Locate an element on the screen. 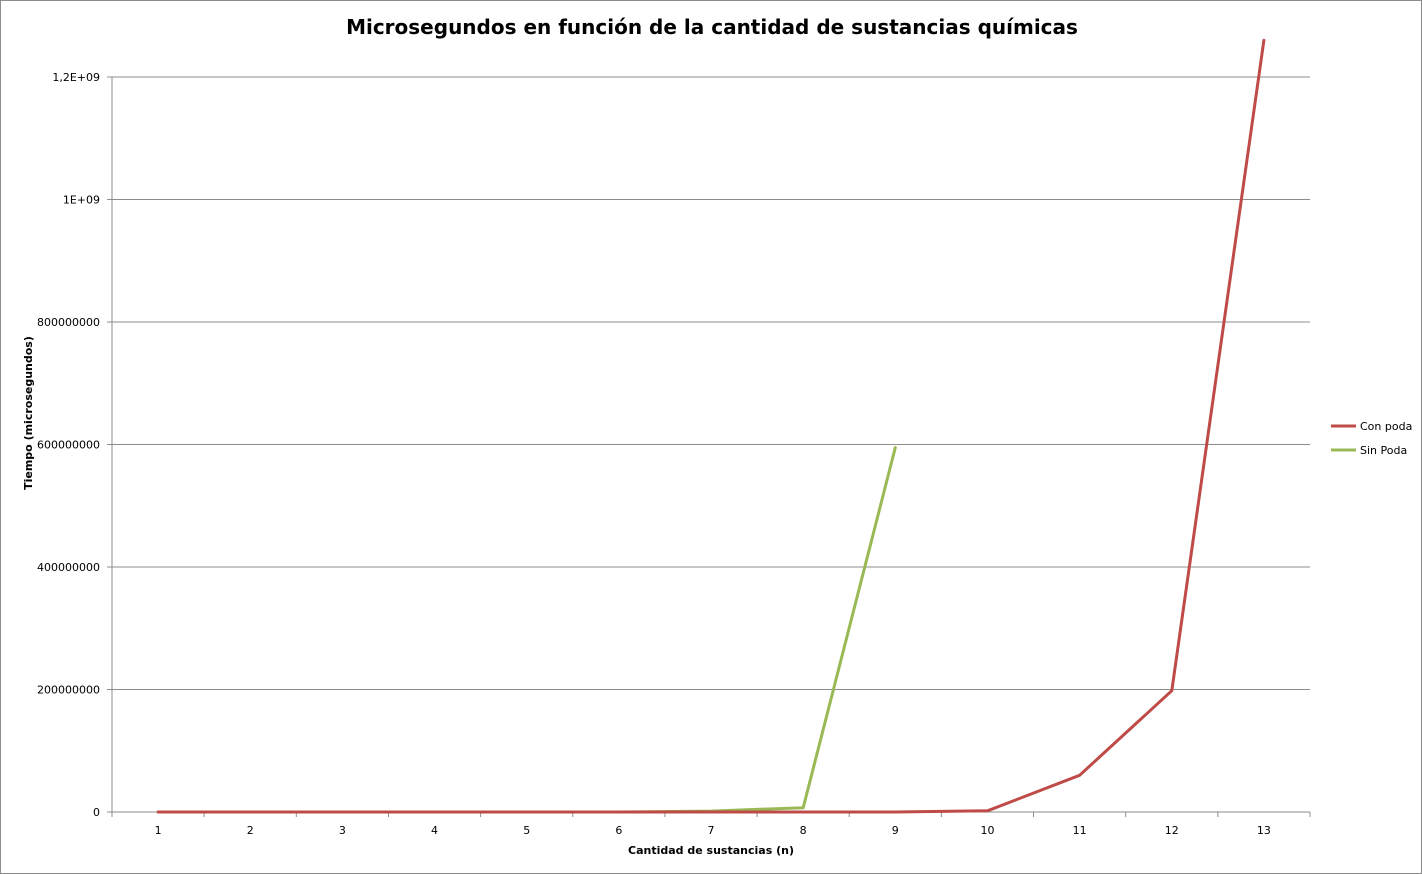 The image size is (1422, 874). x-tick-label: 3 is located at coordinates (342, 830).